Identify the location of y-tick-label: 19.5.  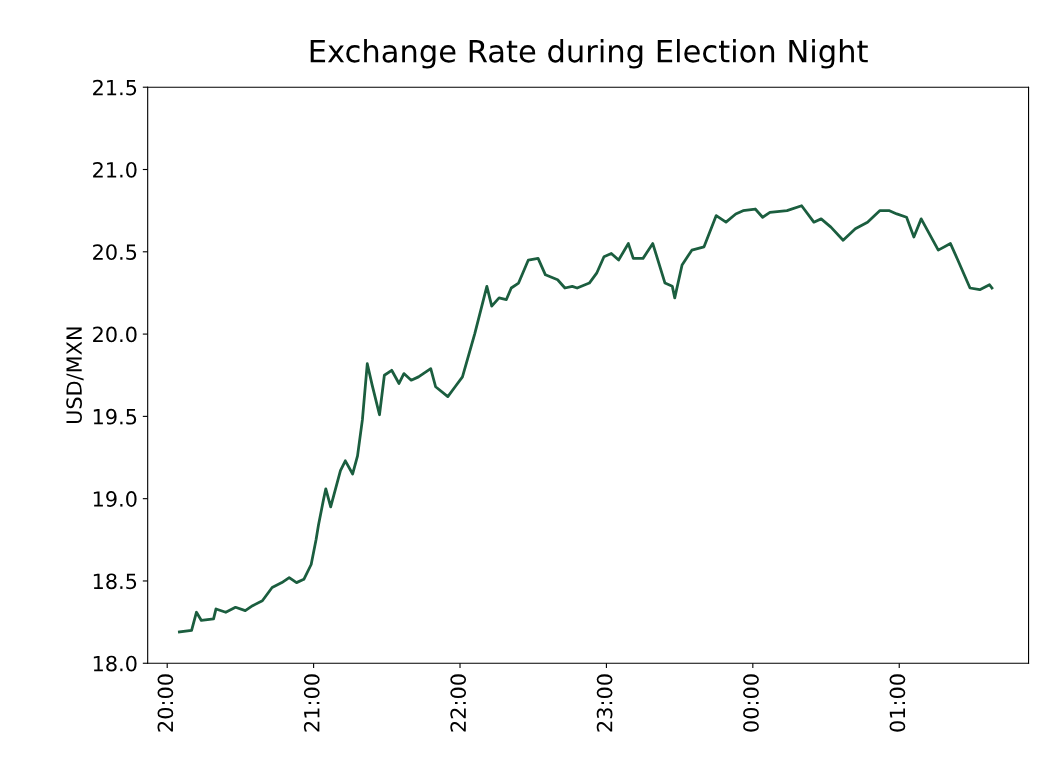
(115, 416).